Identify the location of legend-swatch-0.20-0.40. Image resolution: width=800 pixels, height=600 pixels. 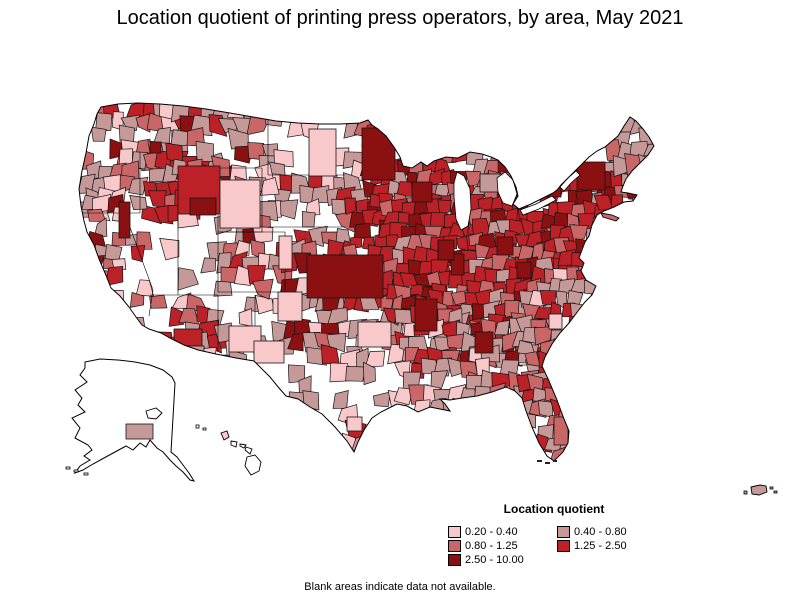
(454, 532).